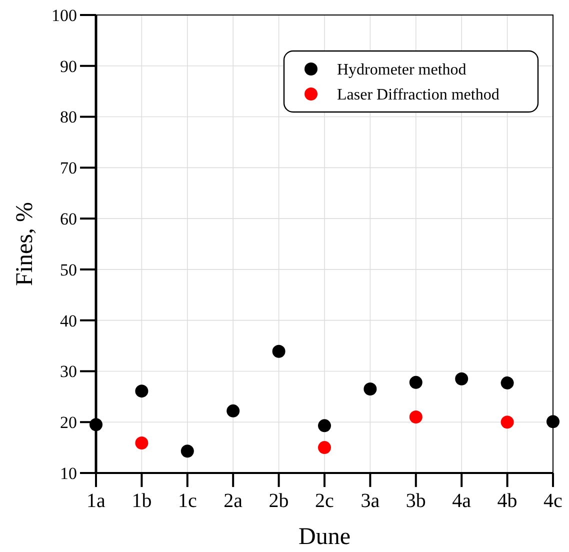 This screenshot has height=552, width=569. Describe the element at coordinates (68, 270) in the screenshot. I see `y-tick-label: 50` at that location.